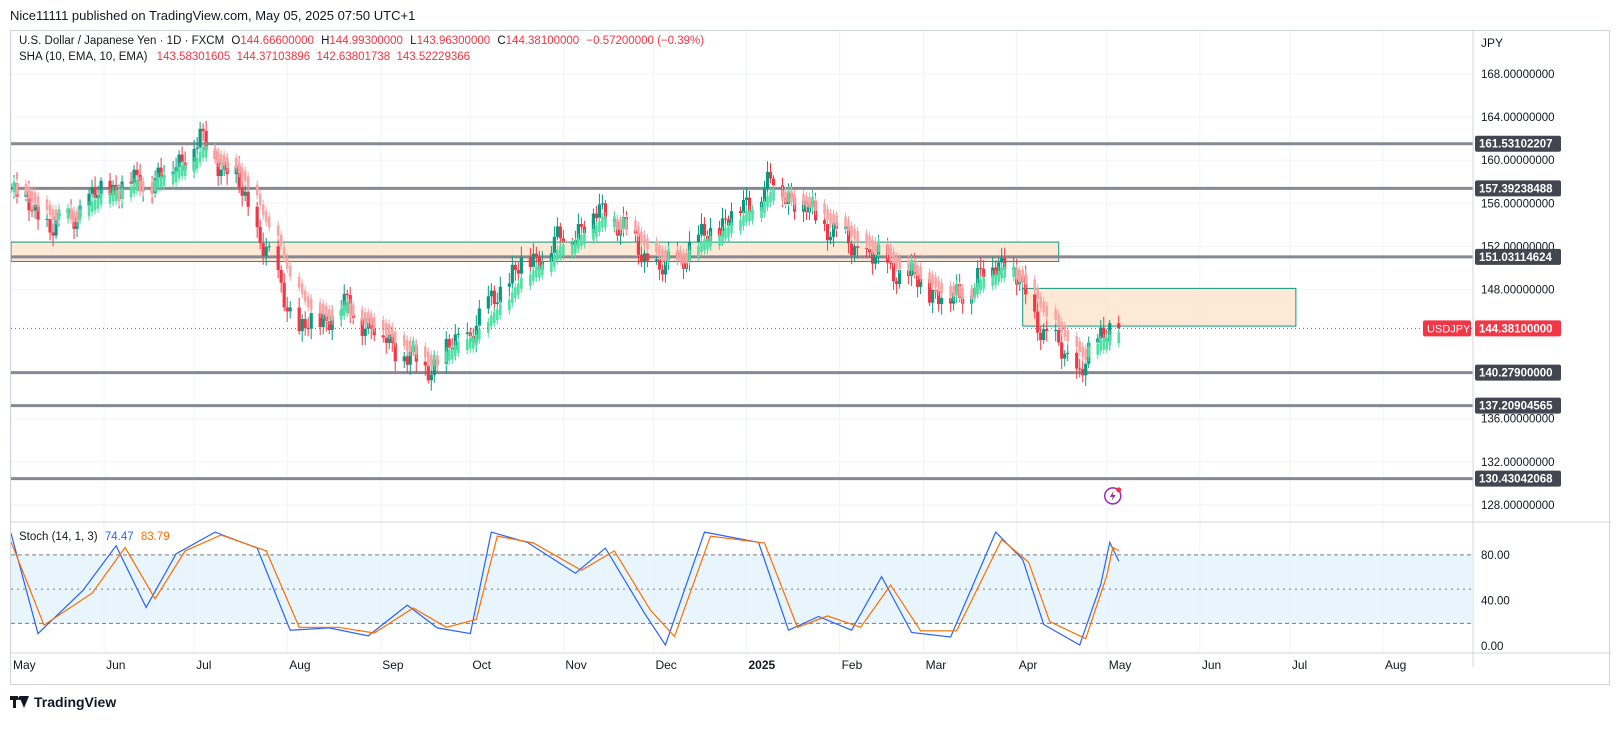 This screenshot has width=1623, height=739. What do you see at coordinates (852, 665) in the screenshot?
I see `time-tick-label: Feb` at bounding box center [852, 665].